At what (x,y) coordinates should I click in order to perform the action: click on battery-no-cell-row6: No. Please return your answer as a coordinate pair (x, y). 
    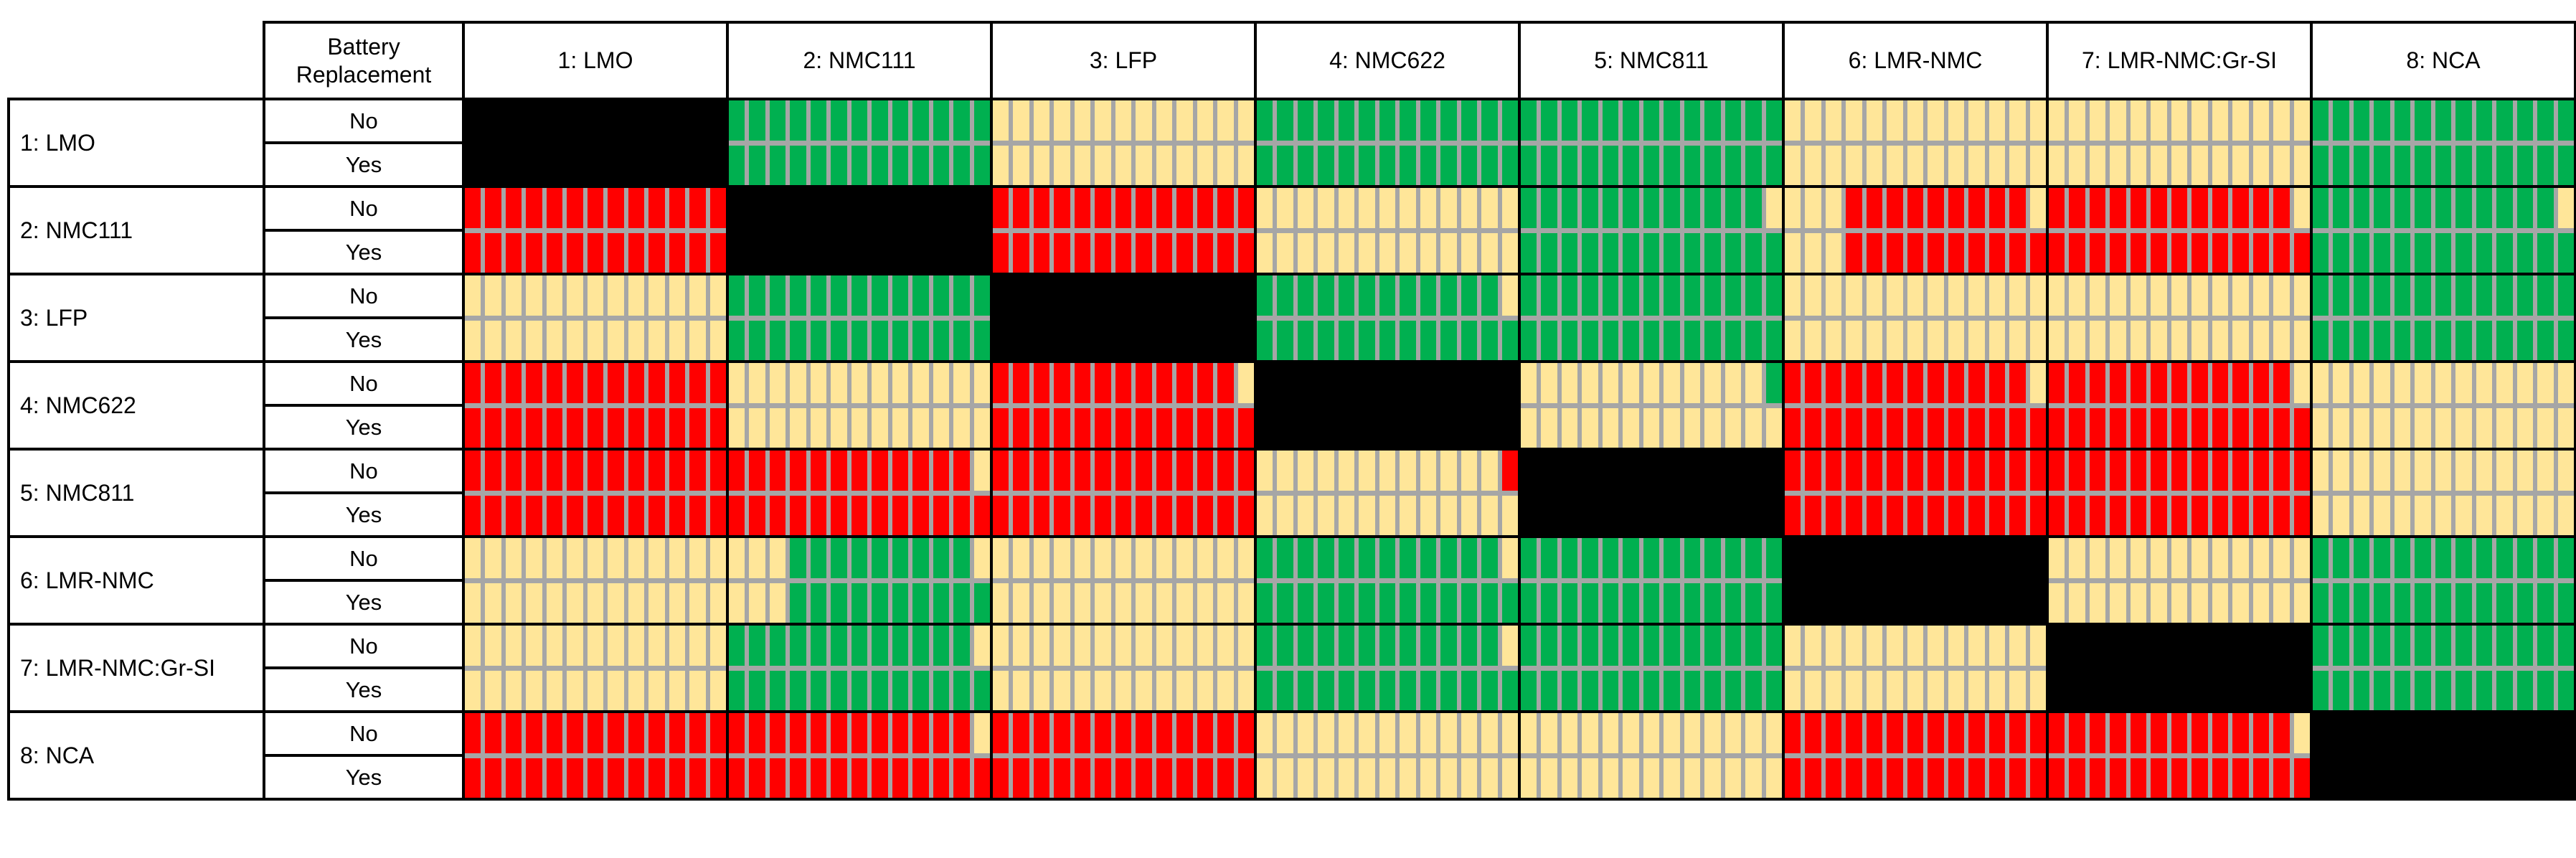
    Looking at the image, I should click on (363, 558).